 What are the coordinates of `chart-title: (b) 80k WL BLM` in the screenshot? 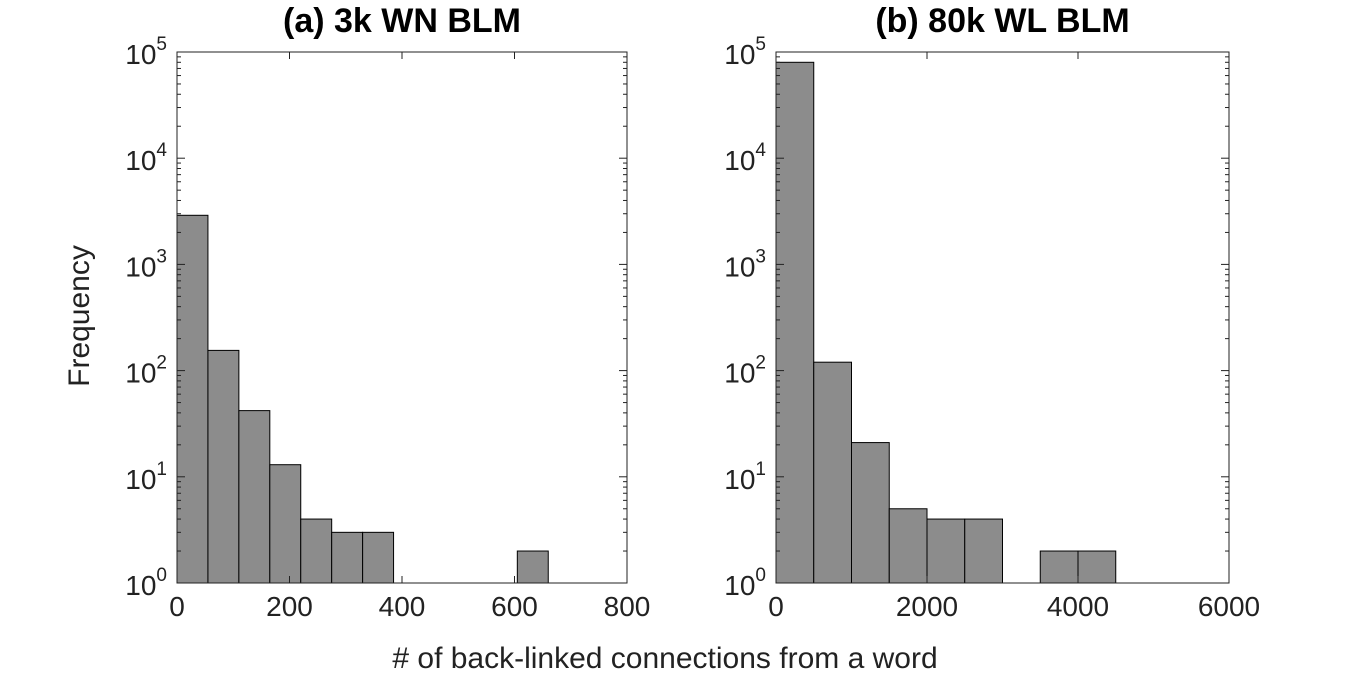 It's located at (1002, 21).